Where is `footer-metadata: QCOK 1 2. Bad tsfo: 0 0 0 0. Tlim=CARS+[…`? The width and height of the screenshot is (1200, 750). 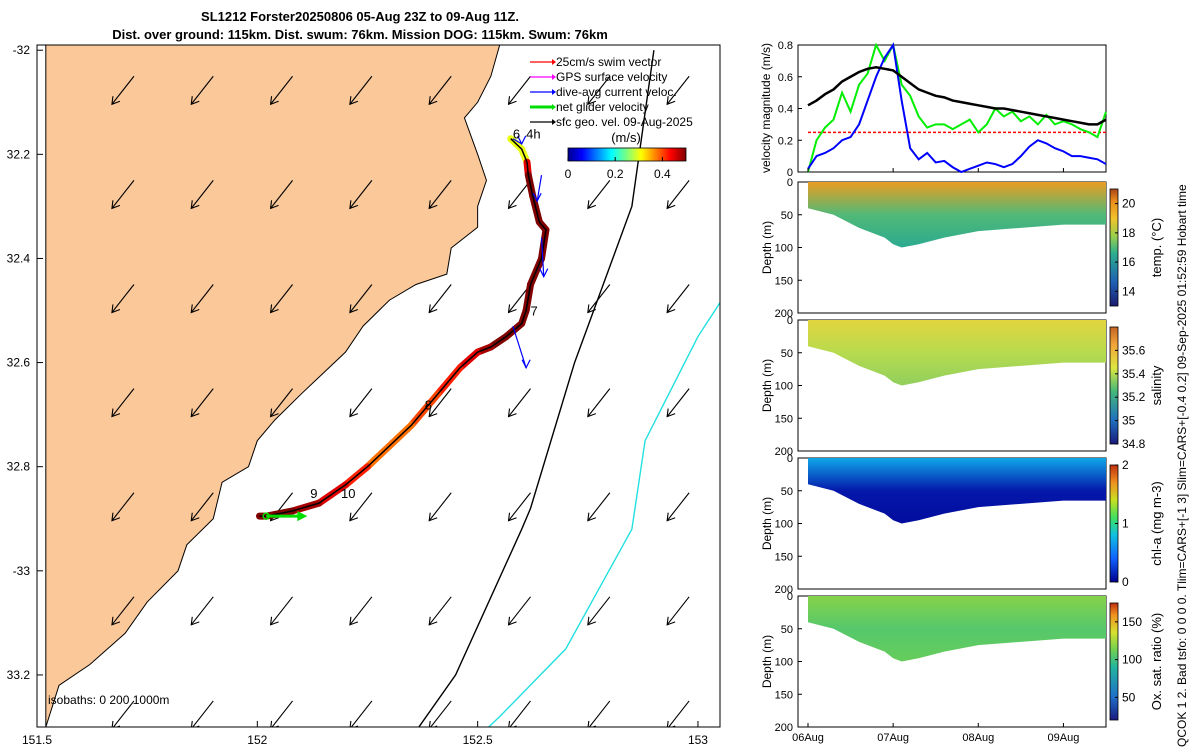 footer-metadata: QCOK 1 2. Bad tsfo: 0 0 0 0. Tlim=CARS+[… is located at coordinates (1182, 465).